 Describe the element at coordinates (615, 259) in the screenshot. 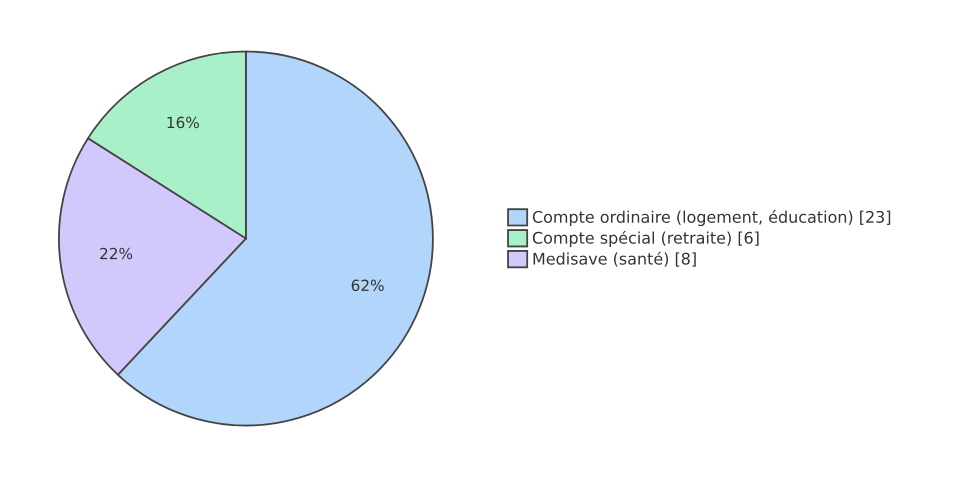

I see `legend-label: Medisave (santé) [8]` at that location.